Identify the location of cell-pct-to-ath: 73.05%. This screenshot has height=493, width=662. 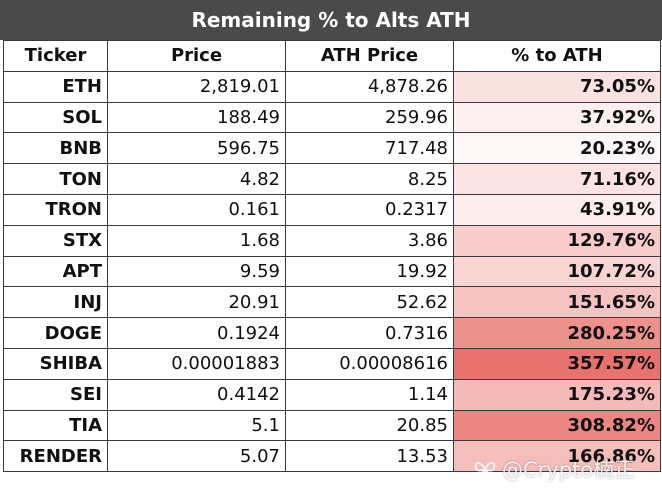
(557, 86).